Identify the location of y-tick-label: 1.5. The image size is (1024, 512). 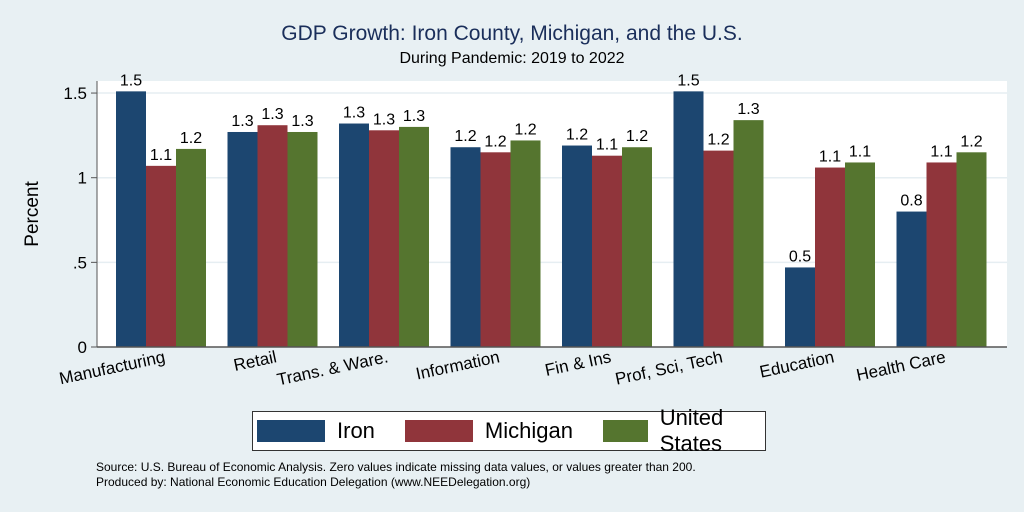
(75, 93).